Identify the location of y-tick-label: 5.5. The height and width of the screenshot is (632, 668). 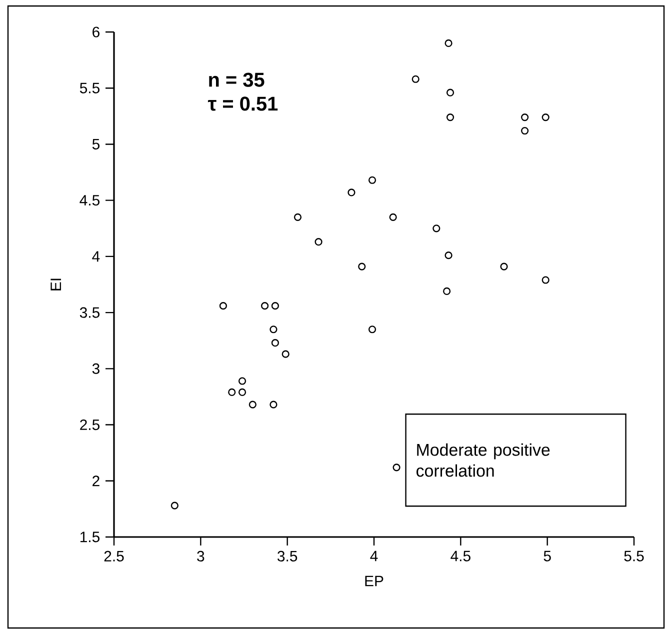
(90, 88).